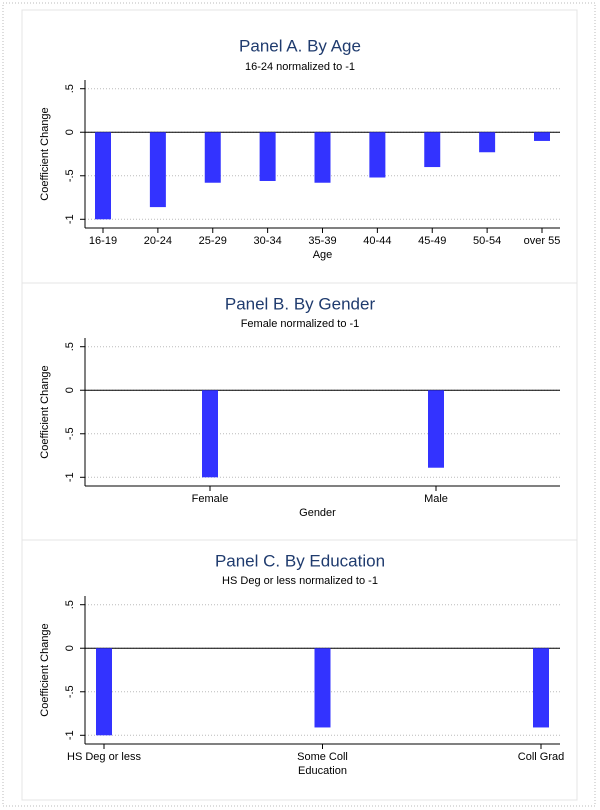  What do you see at coordinates (300, 45) in the screenshot?
I see `chart-title: Panel A. By Age` at bounding box center [300, 45].